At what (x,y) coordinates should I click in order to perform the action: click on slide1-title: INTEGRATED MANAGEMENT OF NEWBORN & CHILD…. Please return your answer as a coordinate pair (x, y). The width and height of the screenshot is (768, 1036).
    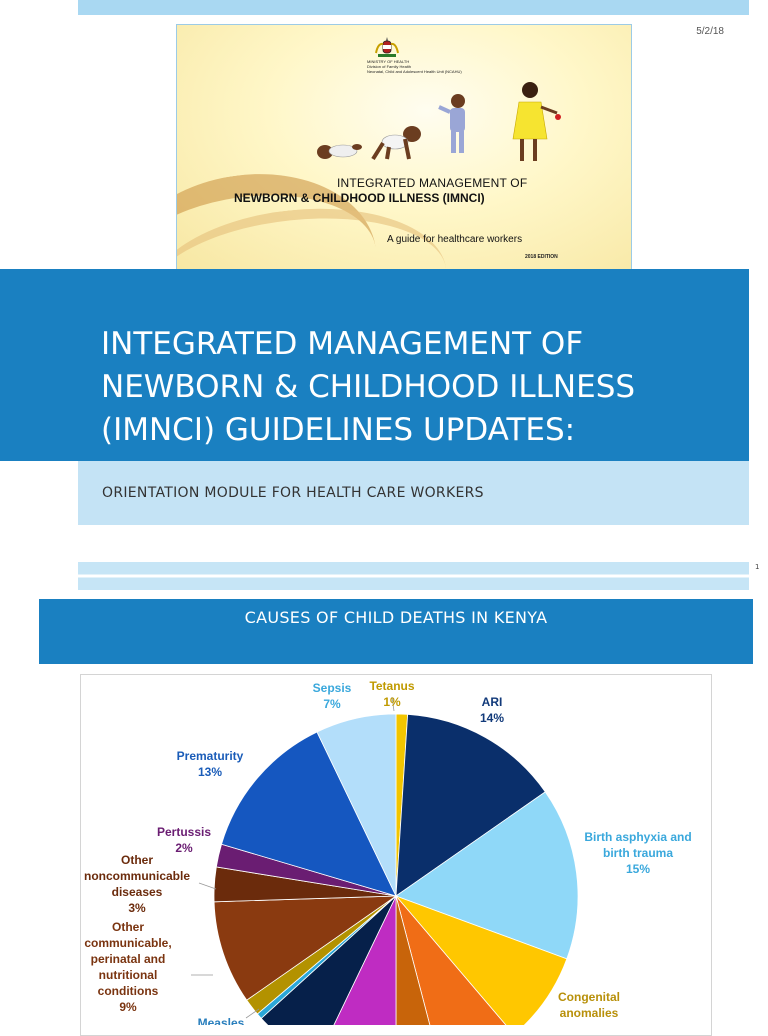
    Looking at the image, I should click on (368, 387).